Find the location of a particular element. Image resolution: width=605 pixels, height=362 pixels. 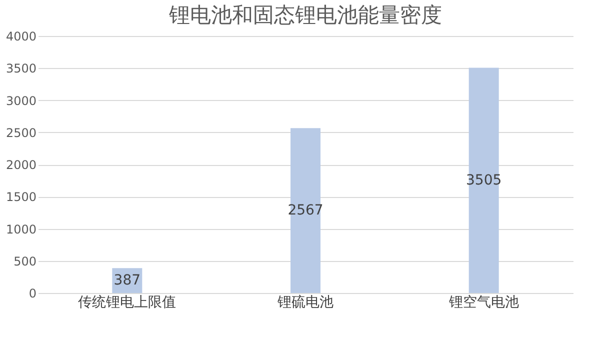

y-tick-label: 2000 is located at coordinates (21, 165).